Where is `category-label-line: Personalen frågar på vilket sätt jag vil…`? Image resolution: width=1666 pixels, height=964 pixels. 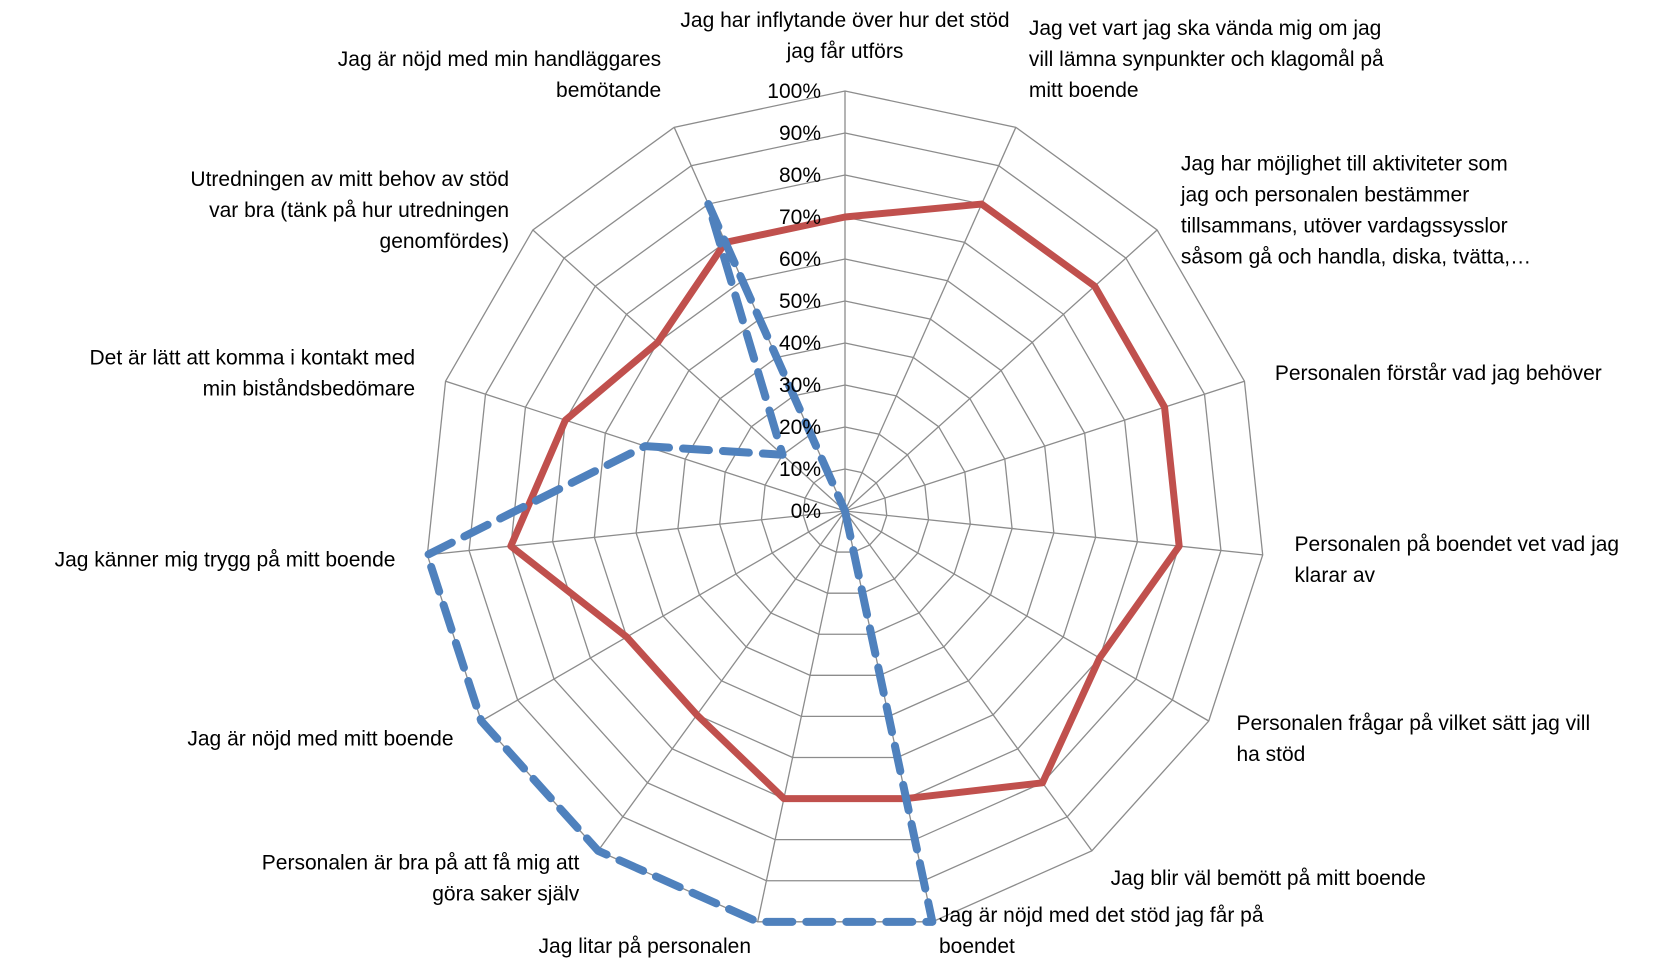
category-label-line: Personalen frågar på vilket sätt jag vil… is located at coordinates (1413, 723).